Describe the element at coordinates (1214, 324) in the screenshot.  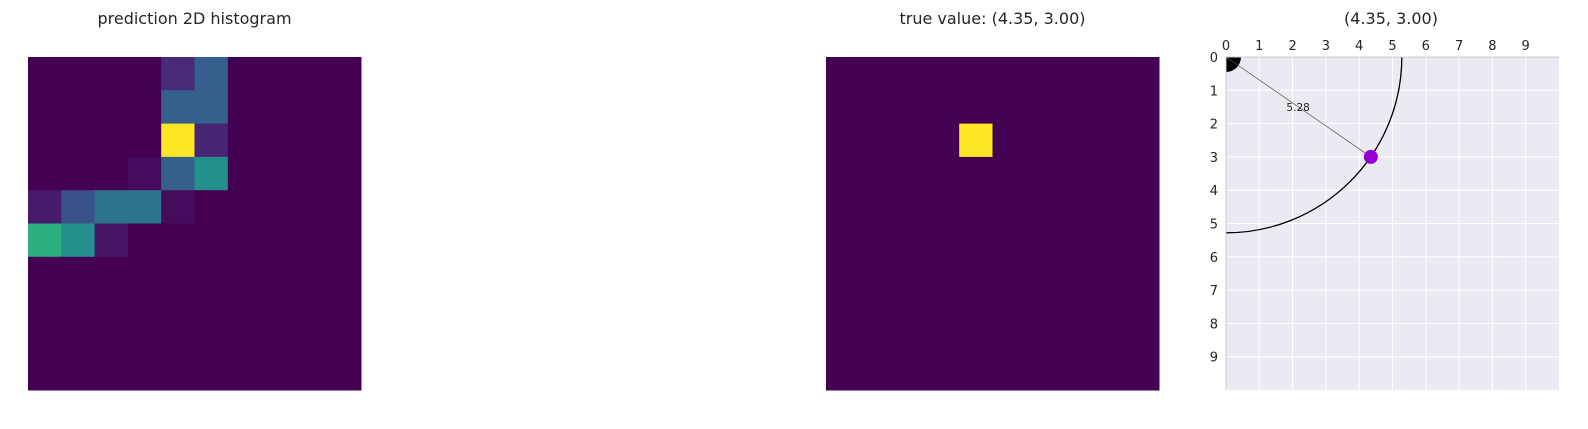
I see `y-tick-8: 8` at that location.